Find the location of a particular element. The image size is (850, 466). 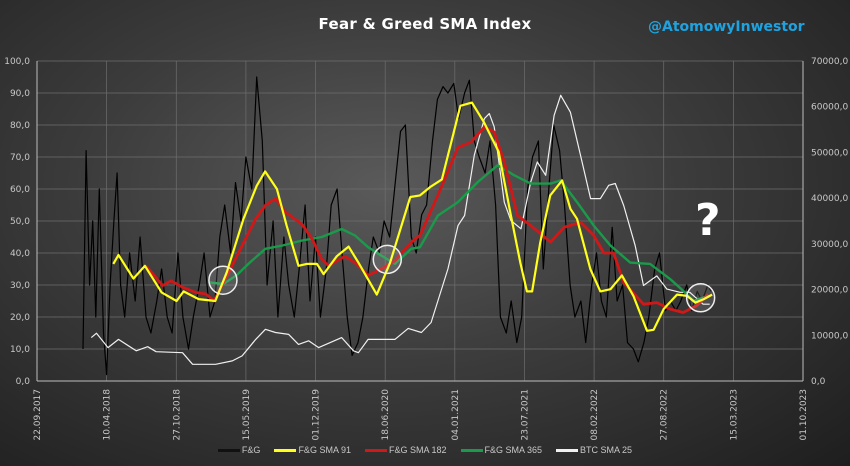

x-tick-label: 23.07.2021 is located at coordinates (525, 415).